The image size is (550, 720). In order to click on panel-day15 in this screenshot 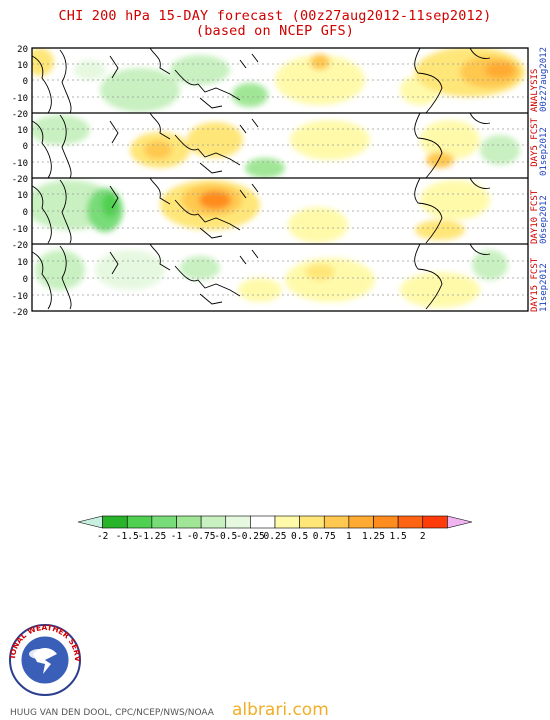, I will do `click(280, 277)`.